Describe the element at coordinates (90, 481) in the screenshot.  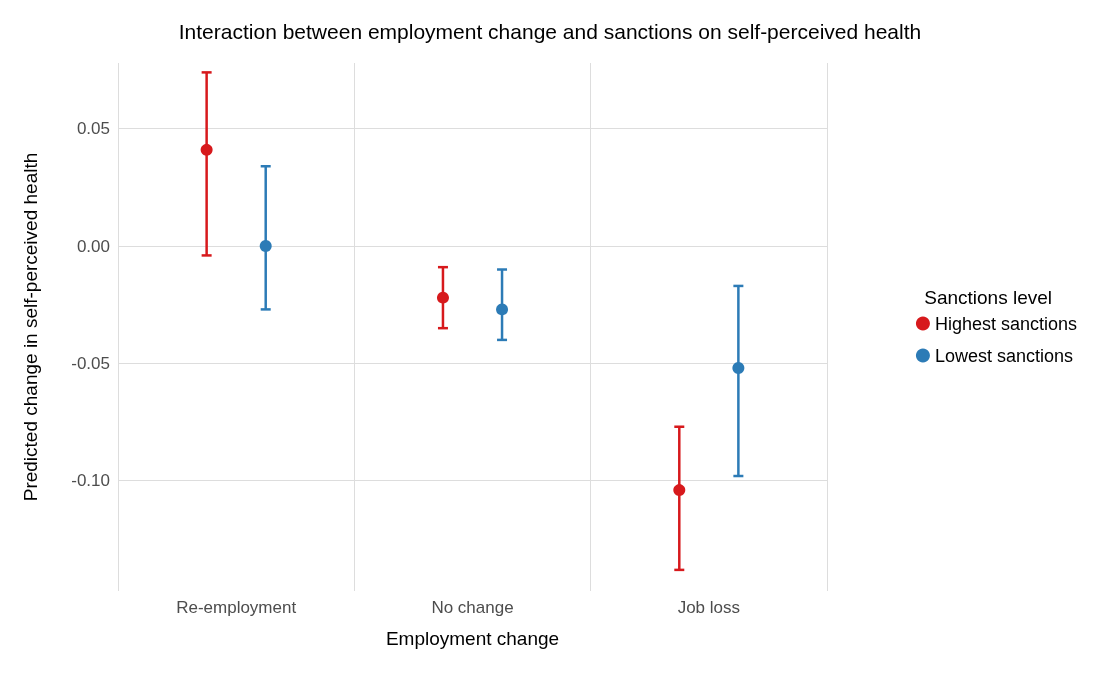
I see `y-tick-label: -0.10` at that location.